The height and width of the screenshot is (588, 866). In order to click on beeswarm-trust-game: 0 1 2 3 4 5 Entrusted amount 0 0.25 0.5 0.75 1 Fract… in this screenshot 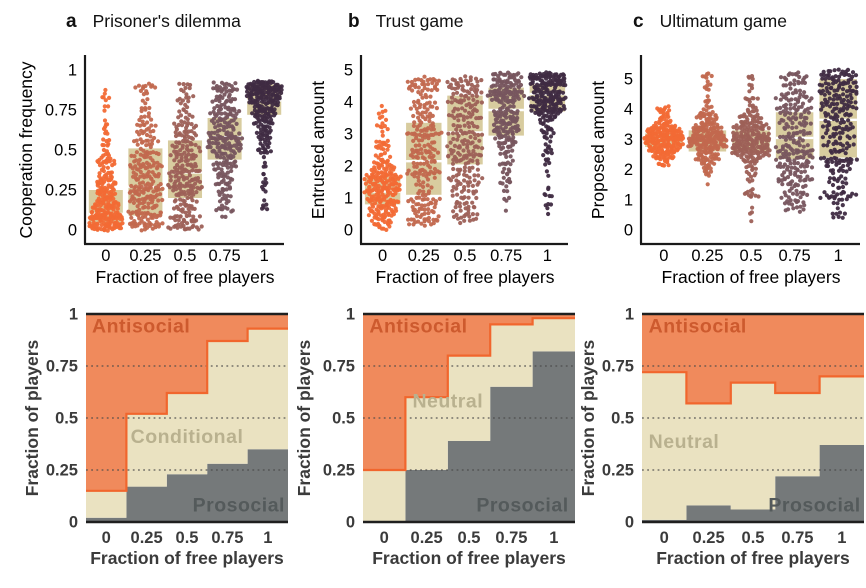, I will do `click(438, 171)`.